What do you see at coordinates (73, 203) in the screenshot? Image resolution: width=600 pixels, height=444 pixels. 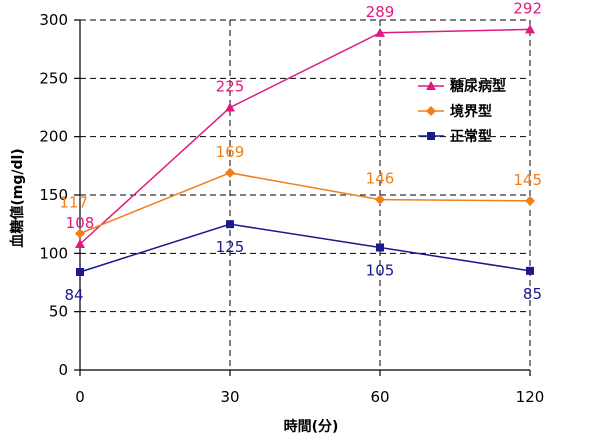 I see `data-label: 117` at bounding box center [73, 203].